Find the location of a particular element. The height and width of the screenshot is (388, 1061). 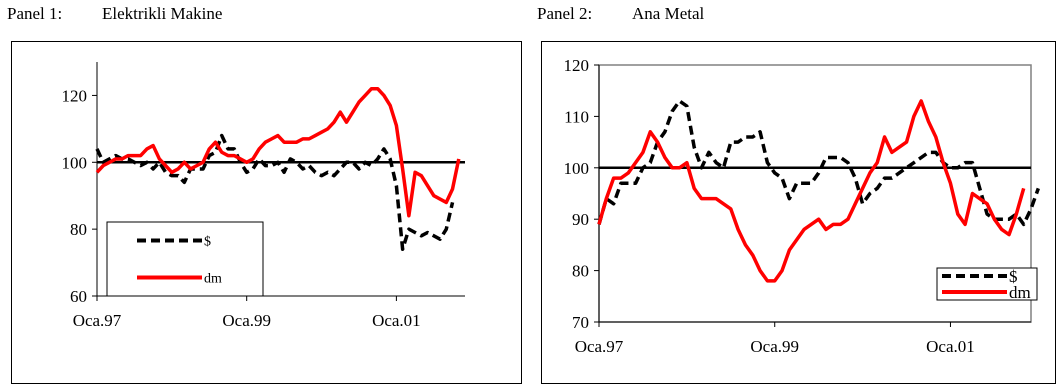

panel-2-title: Ana Metal is located at coordinates (668, 13).